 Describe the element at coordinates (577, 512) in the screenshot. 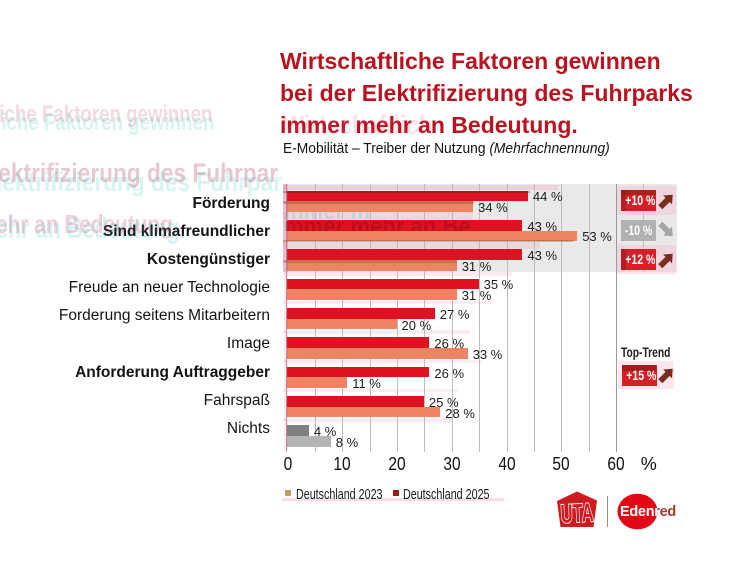

I see `svg-text: UTA` at that location.